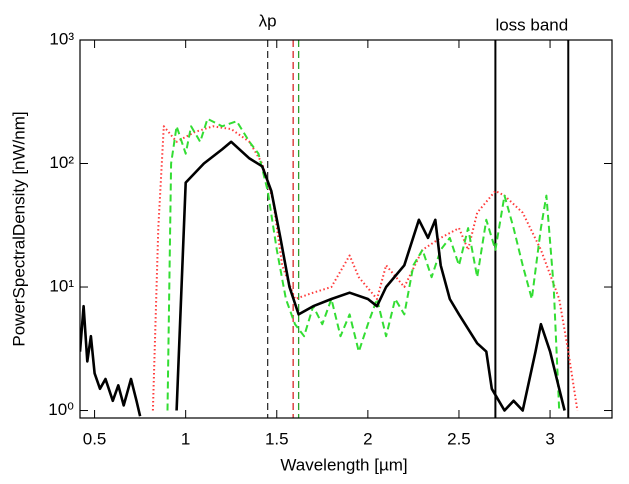 The height and width of the screenshot is (484, 629). What do you see at coordinates (459, 438) in the screenshot?
I see `x-tick-label: 2.5` at bounding box center [459, 438].